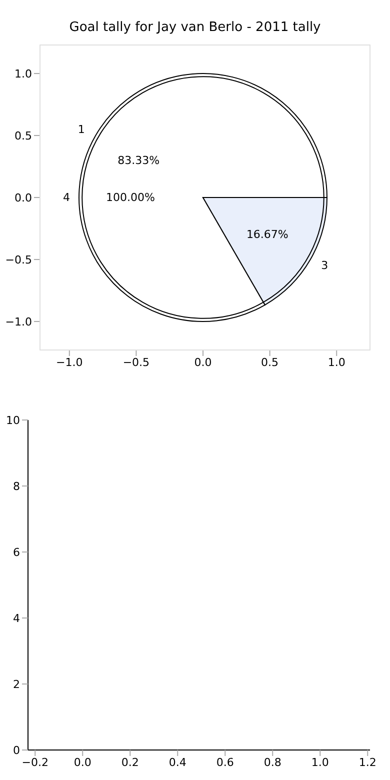  What do you see at coordinates (130, 762) in the screenshot?
I see `x-tick-label: 0.2` at bounding box center [130, 762].